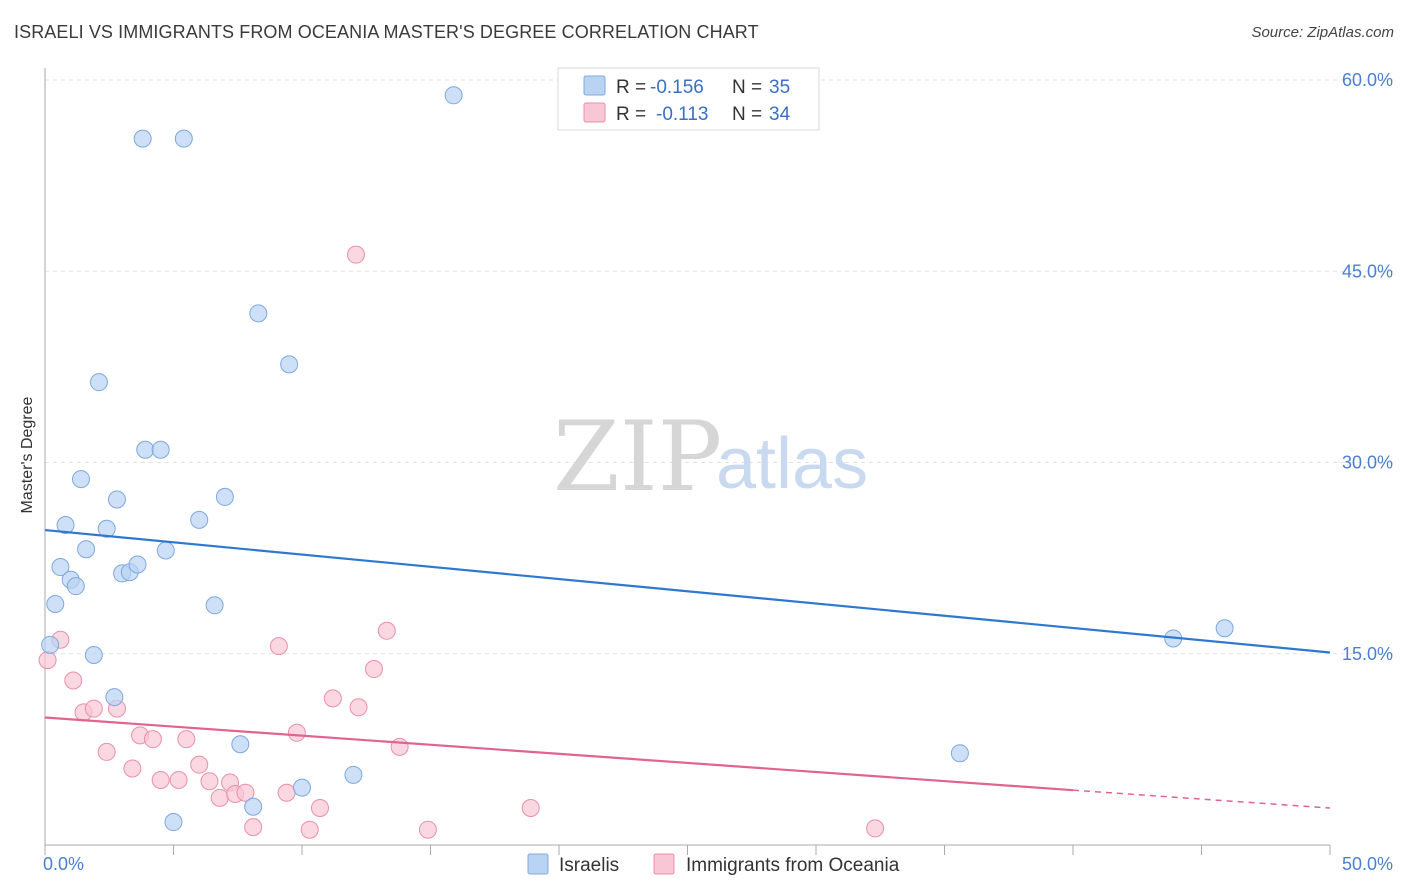 The width and height of the screenshot is (1406, 892). What do you see at coordinates (559, 754) in the screenshot?
I see `oceania-trend-line` at bounding box center [559, 754].